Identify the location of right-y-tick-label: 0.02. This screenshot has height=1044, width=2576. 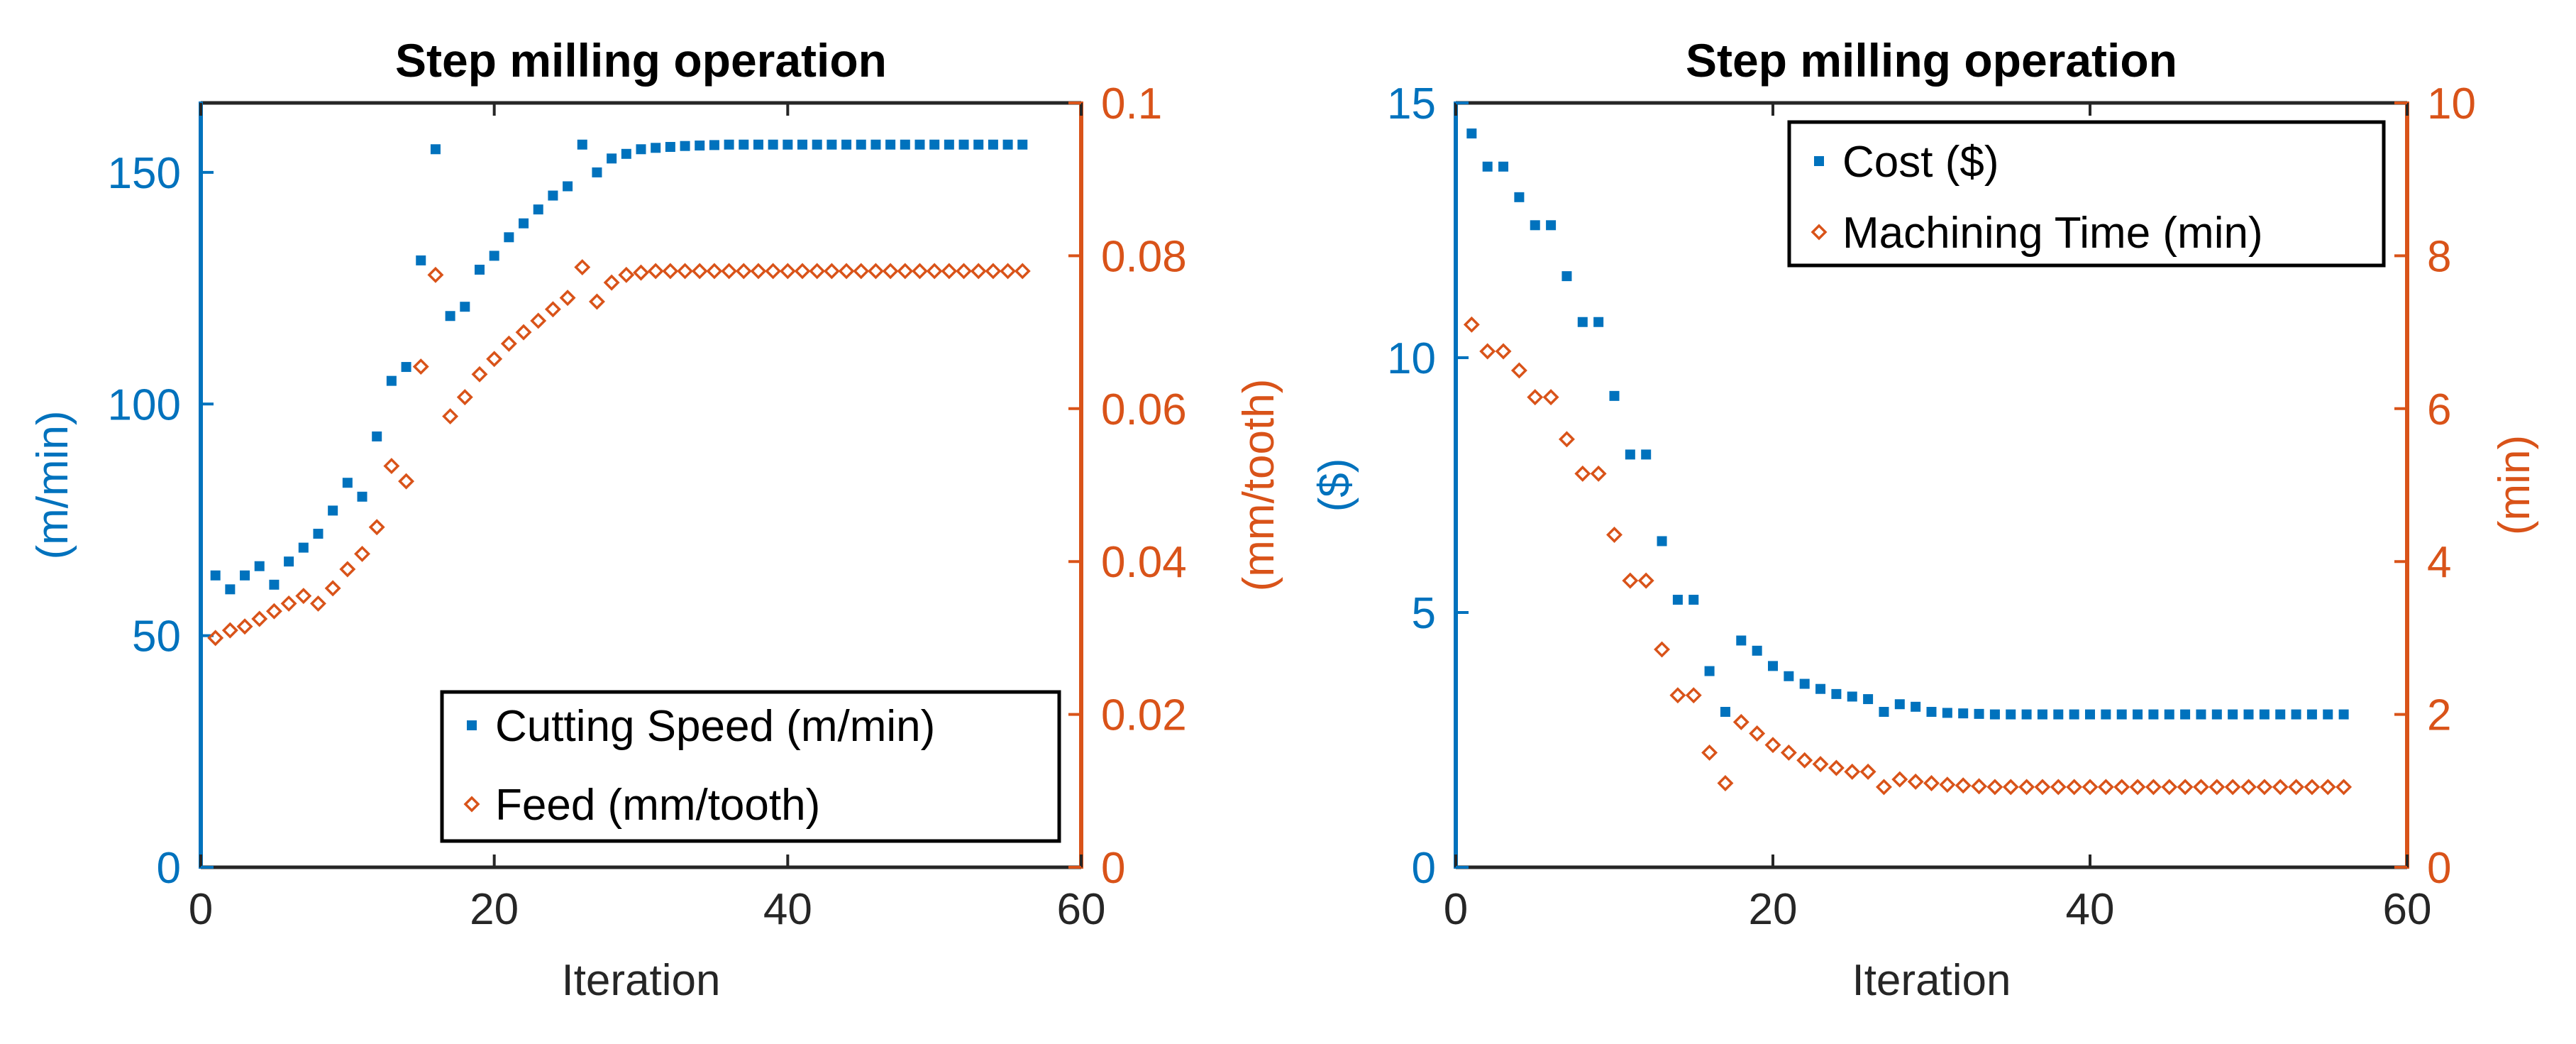
(1144, 715).